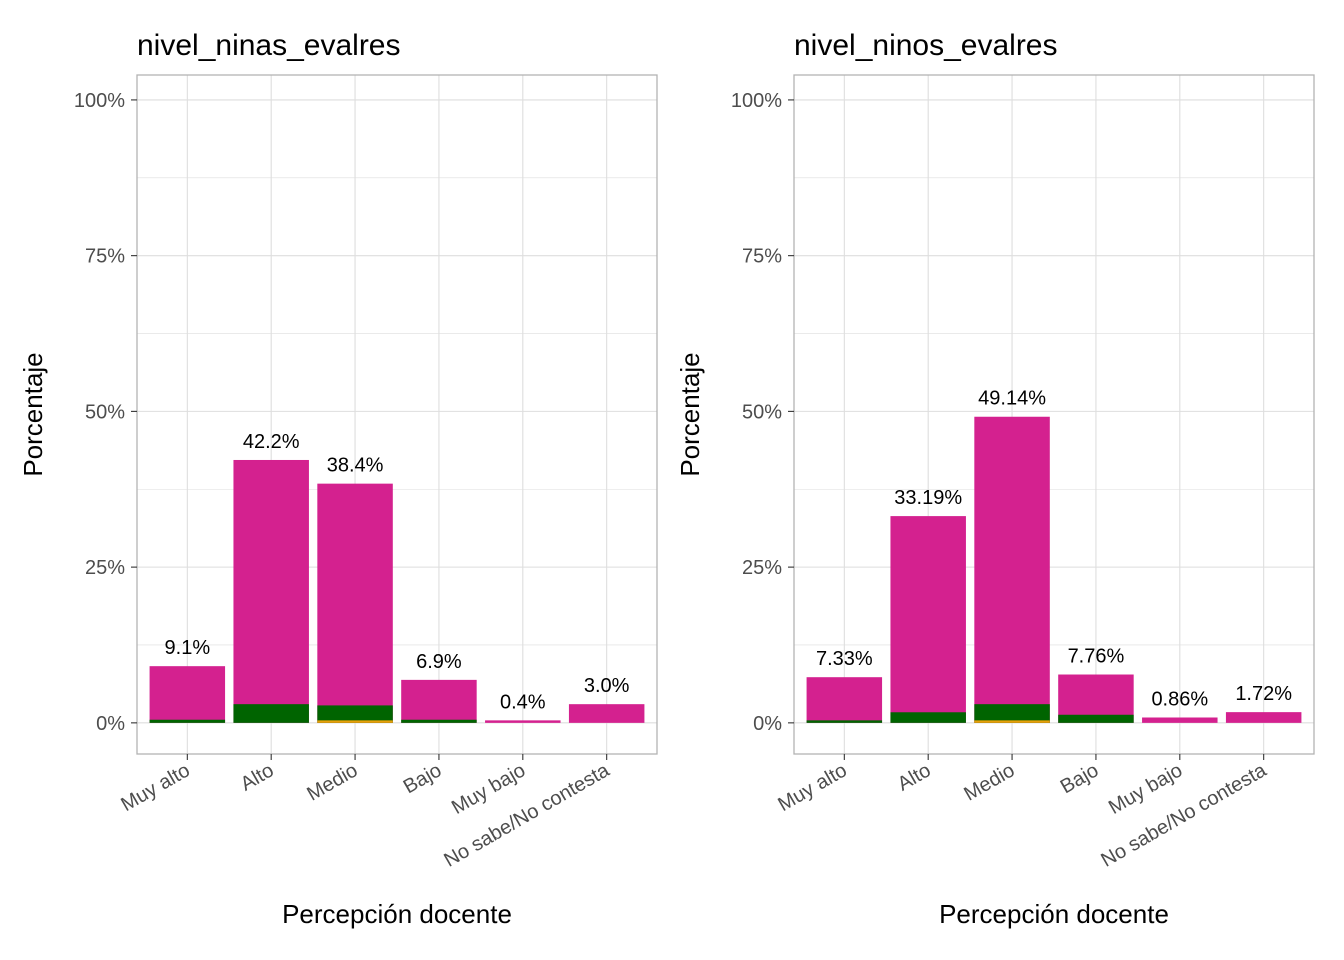  I want to click on data-label: 6.9%, so click(439, 662).